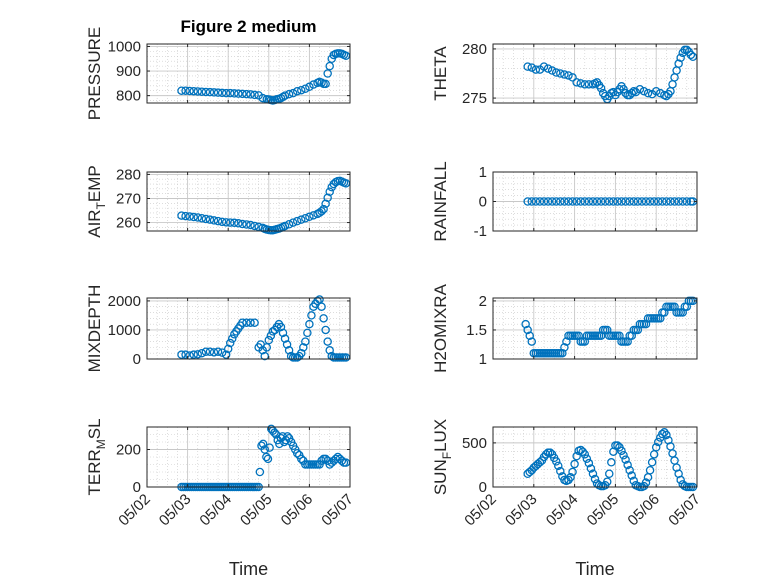 The height and width of the screenshot is (583, 778). I want to click on x-tick-label: 05/07, so click(337, 510).